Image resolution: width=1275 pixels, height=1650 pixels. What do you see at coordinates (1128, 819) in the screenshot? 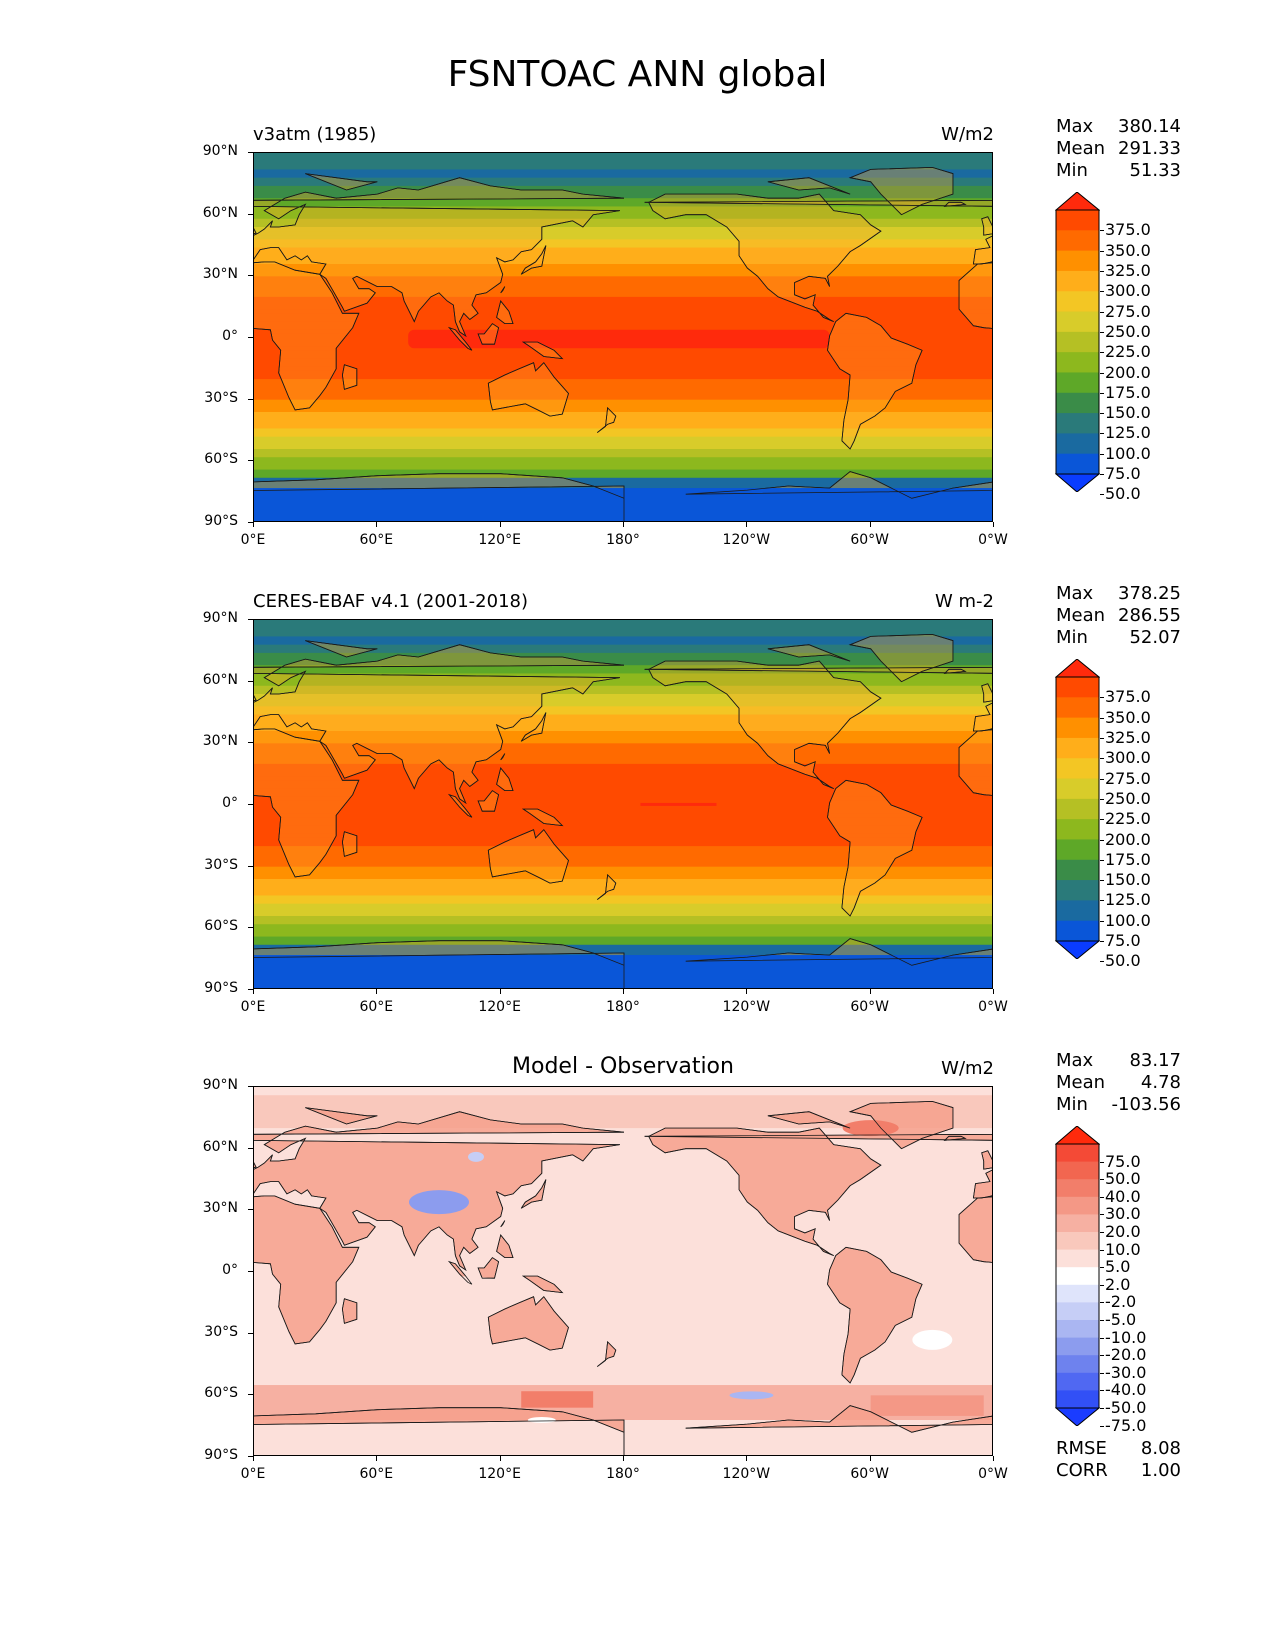
I see `colorbar-tick-label: 225.0` at bounding box center [1128, 819].